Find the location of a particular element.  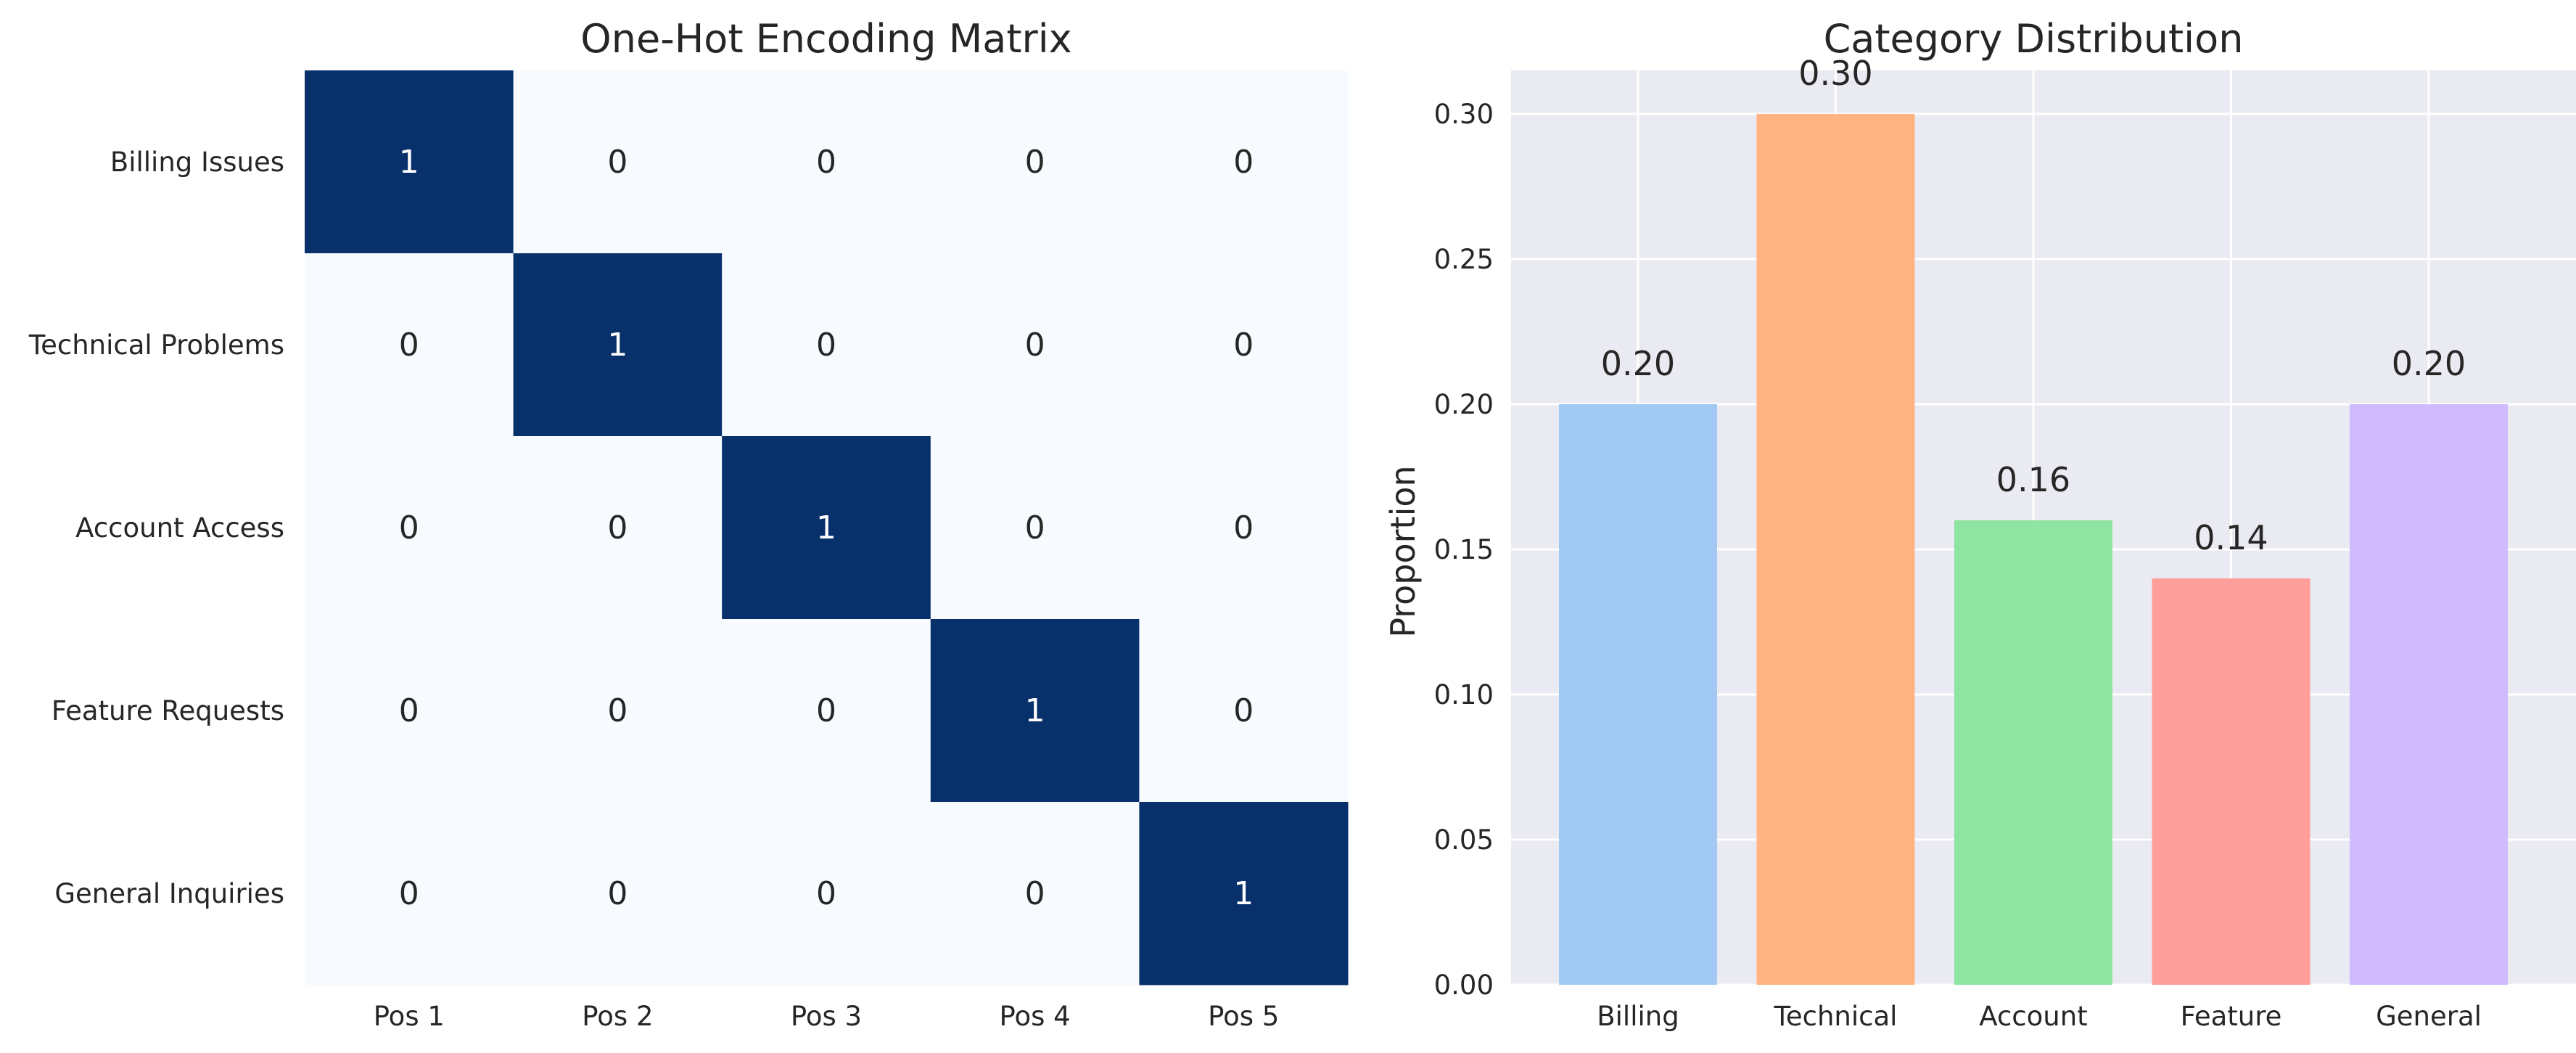

bar-category-label: General is located at coordinates (2429, 1017).